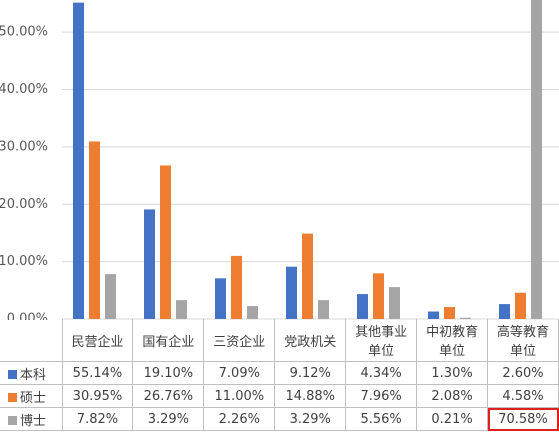 This screenshot has height=441, width=559. What do you see at coordinates (523, 373) in the screenshot?
I see `data-label: 2.60%` at bounding box center [523, 373].